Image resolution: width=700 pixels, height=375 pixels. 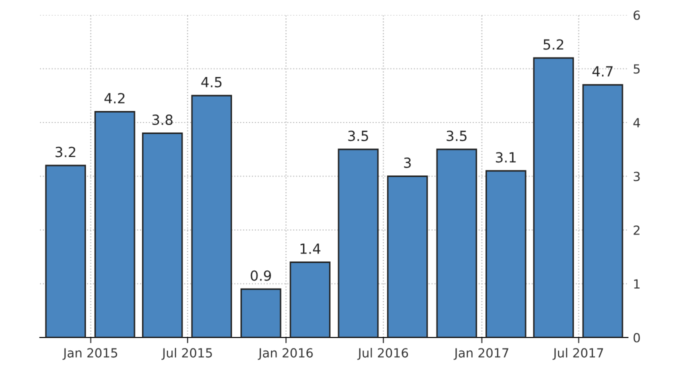 I want to click on data-label: 3.8, so click(x=162, y=120).